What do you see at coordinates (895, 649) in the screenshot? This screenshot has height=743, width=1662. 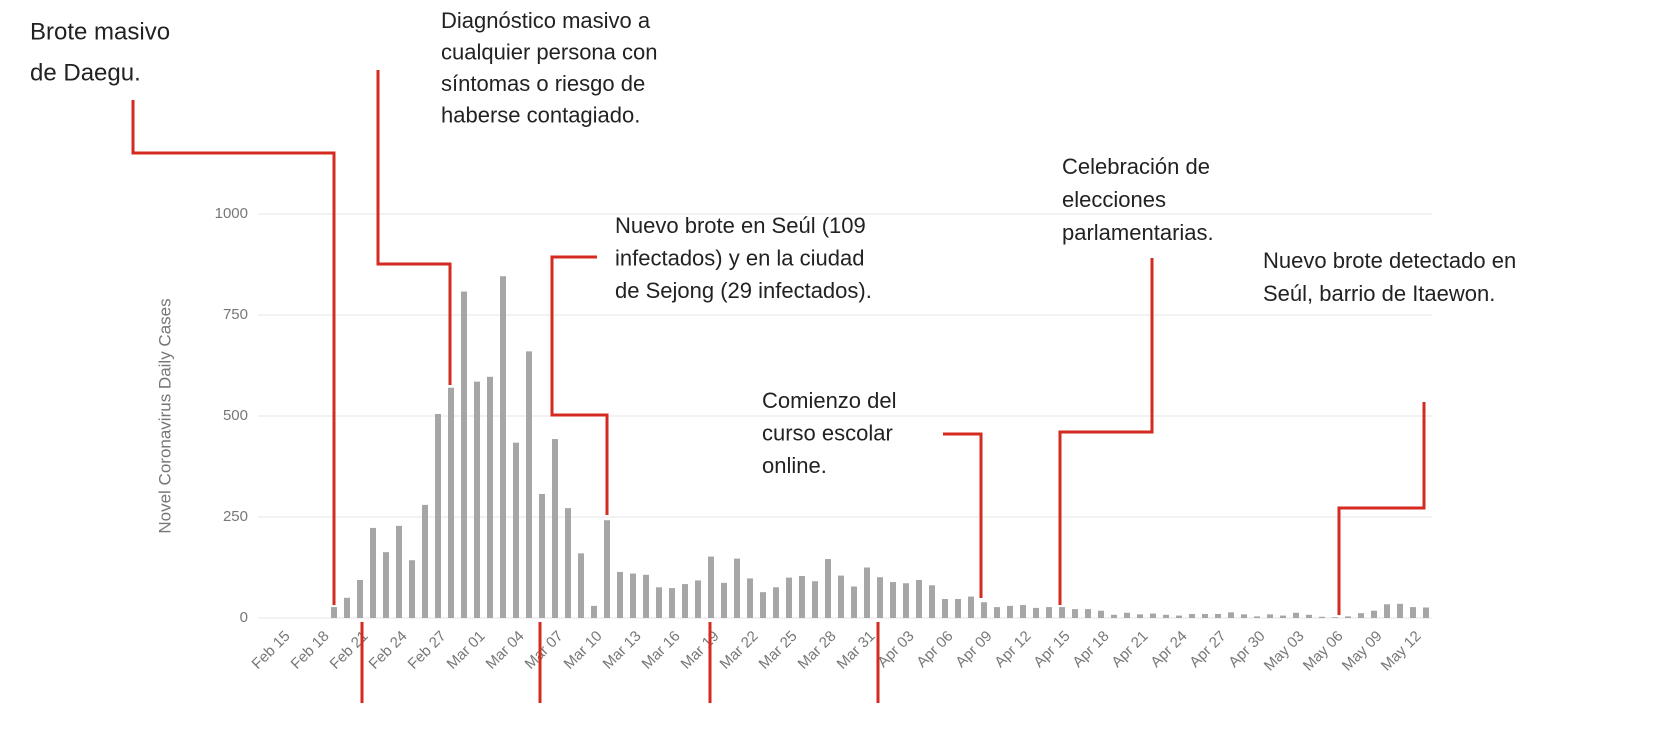 I see `x-tick-label: Apr 03` at bounding box center [895, 649].